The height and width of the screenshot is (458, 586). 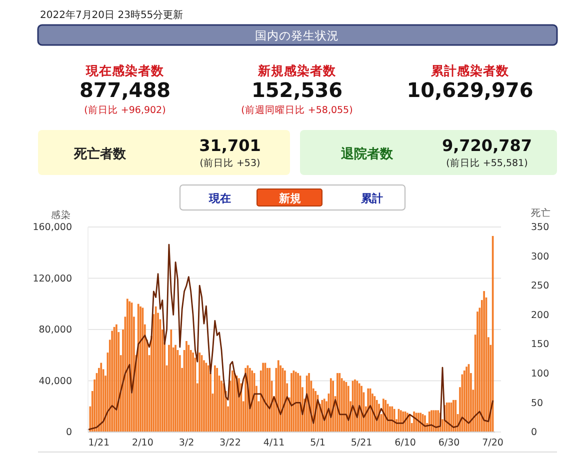 I want to click on x-tick-label: 5/21, so click(x=361, y=443).